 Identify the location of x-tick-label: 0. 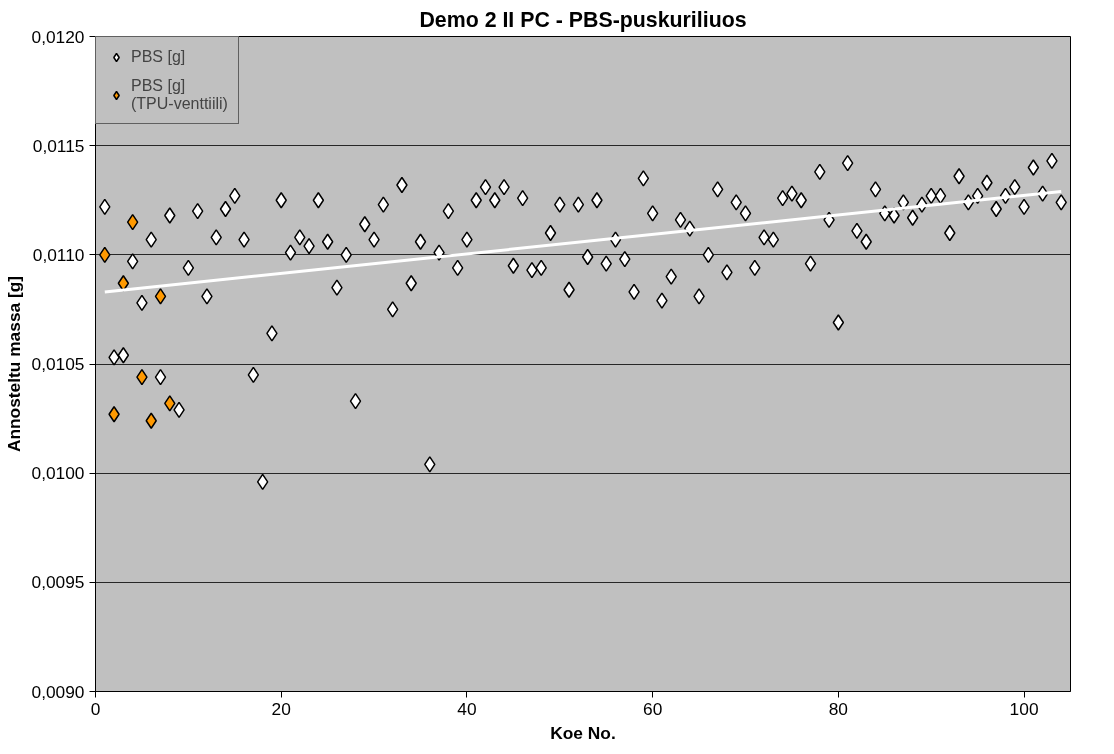
(95, 708).